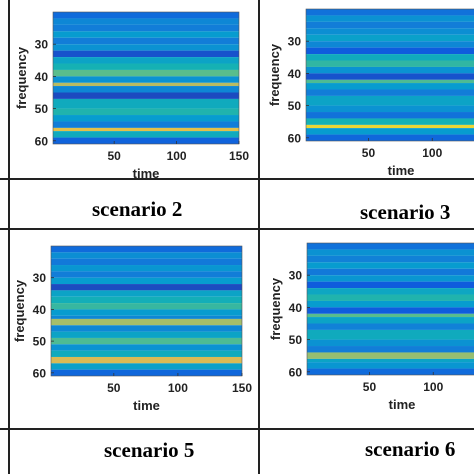 The image size is (474, 474). I want to click on x-tick-label: 150, so click(239, 156).